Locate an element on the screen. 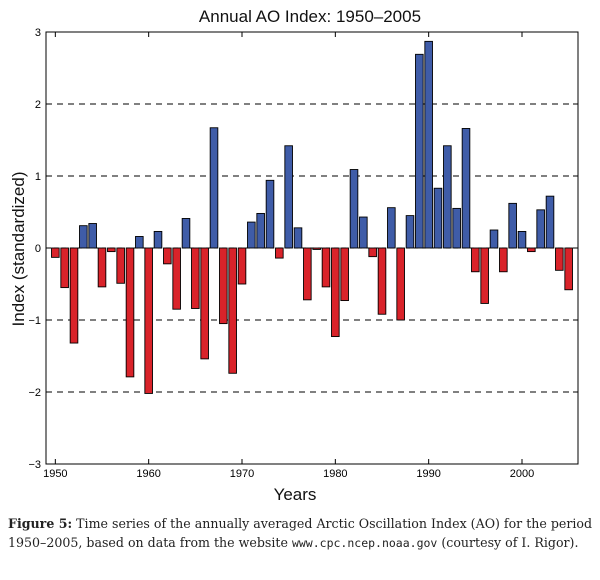  bar-1978 is located at coordinates (316, 248).